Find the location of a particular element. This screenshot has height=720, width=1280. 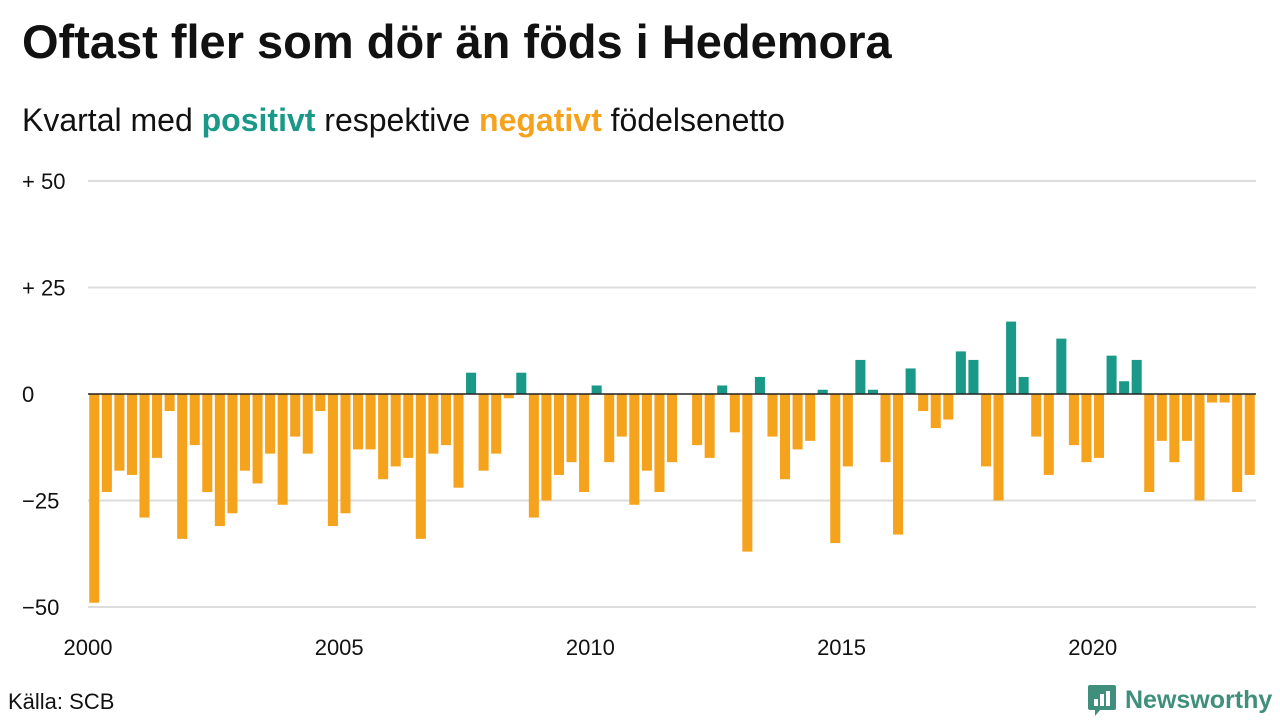

y-tick-label: + 50 is located at coordinates (43, 181).